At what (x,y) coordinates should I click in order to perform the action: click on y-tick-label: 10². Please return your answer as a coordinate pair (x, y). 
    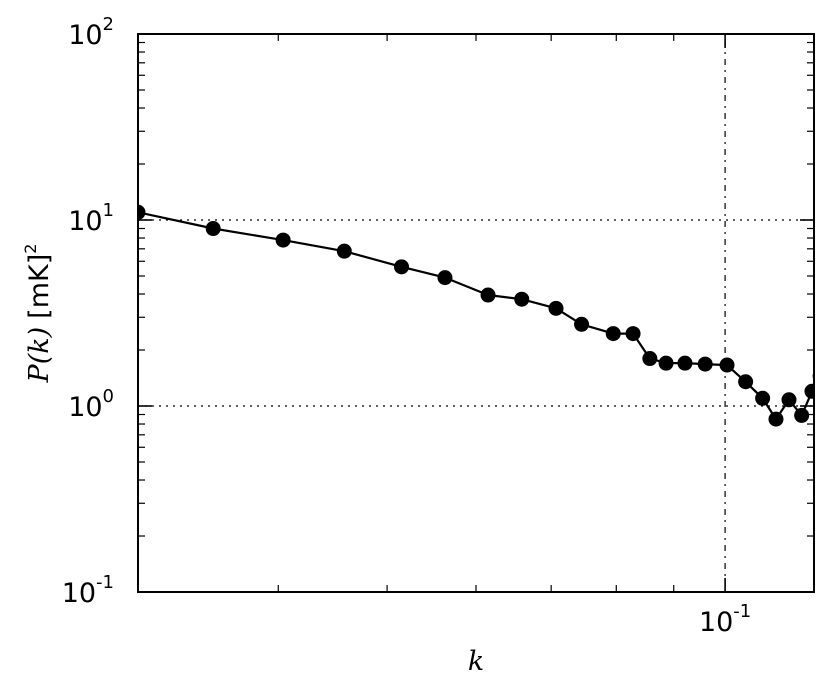
    Looking at the image, I should click on (91, 32).